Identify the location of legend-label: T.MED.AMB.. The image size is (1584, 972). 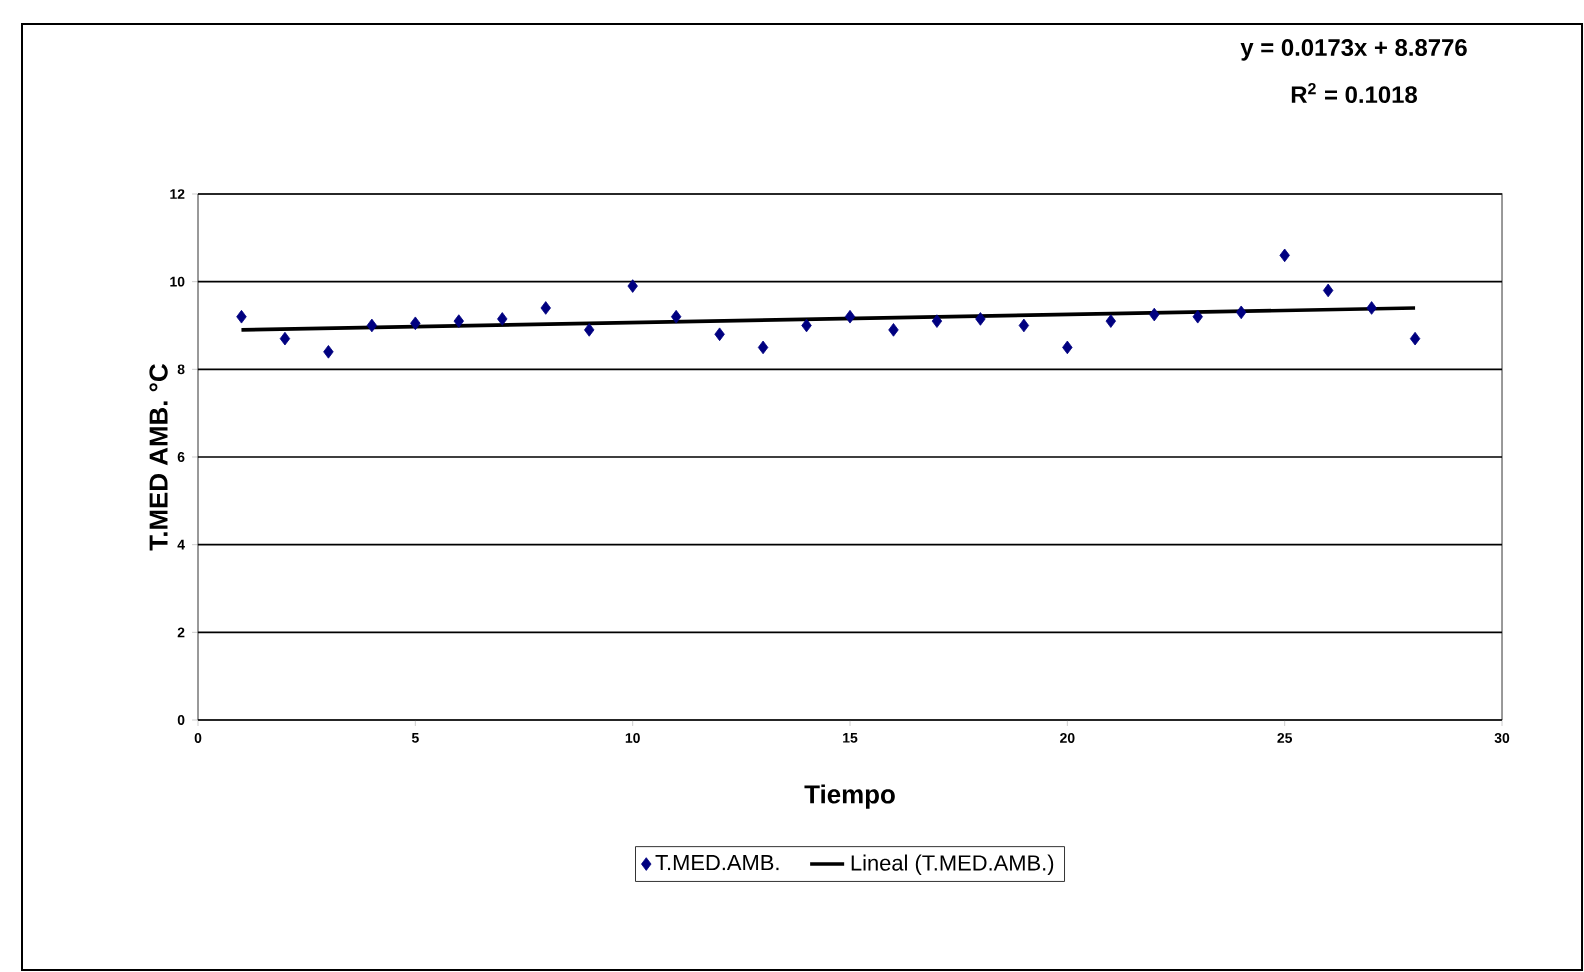
(717, 863).